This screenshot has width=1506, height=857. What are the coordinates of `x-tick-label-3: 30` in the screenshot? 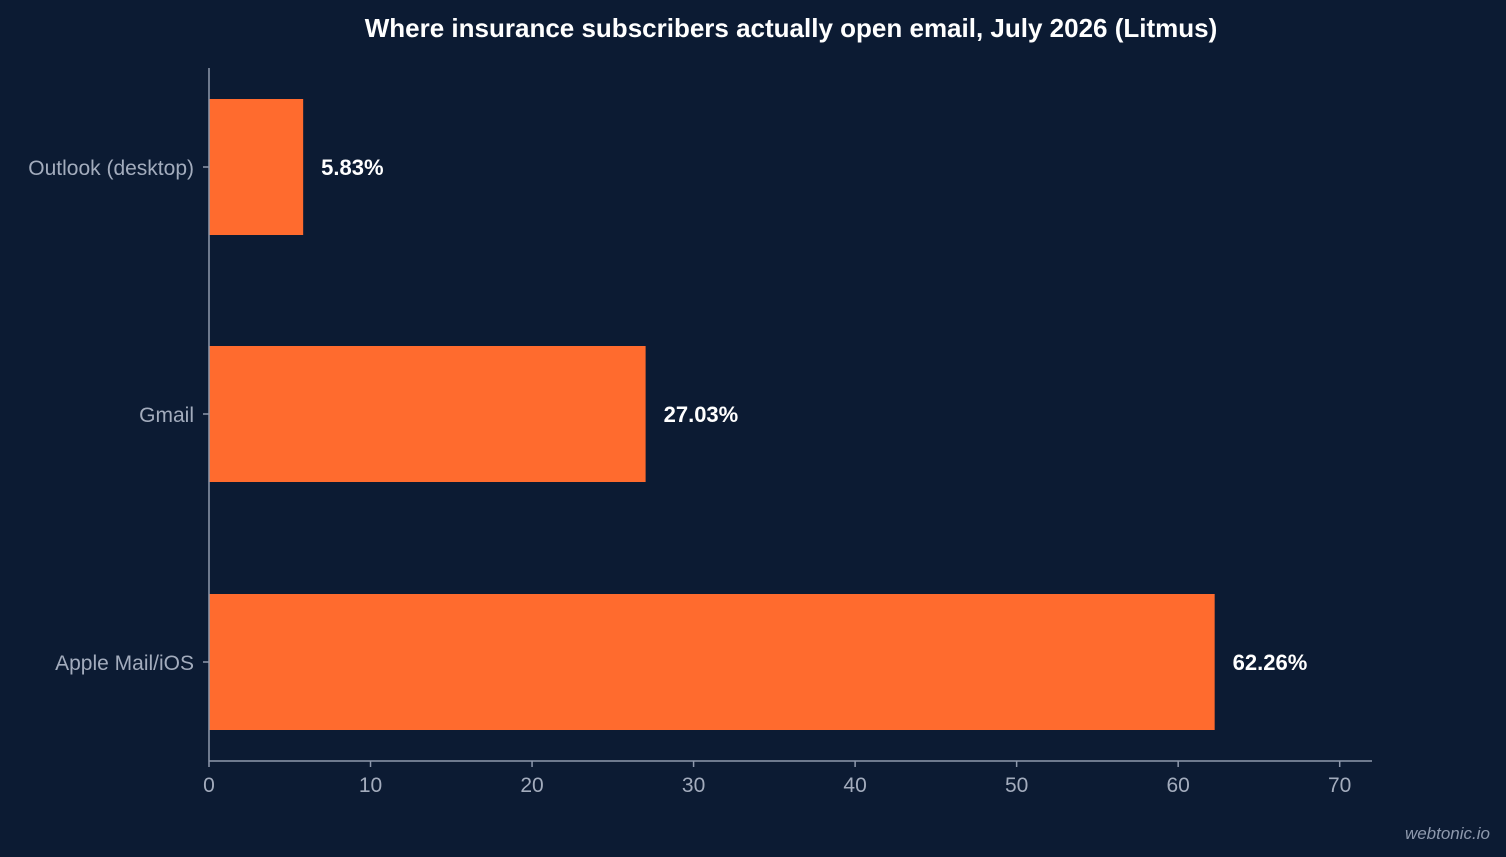 It's located at (693, 785).